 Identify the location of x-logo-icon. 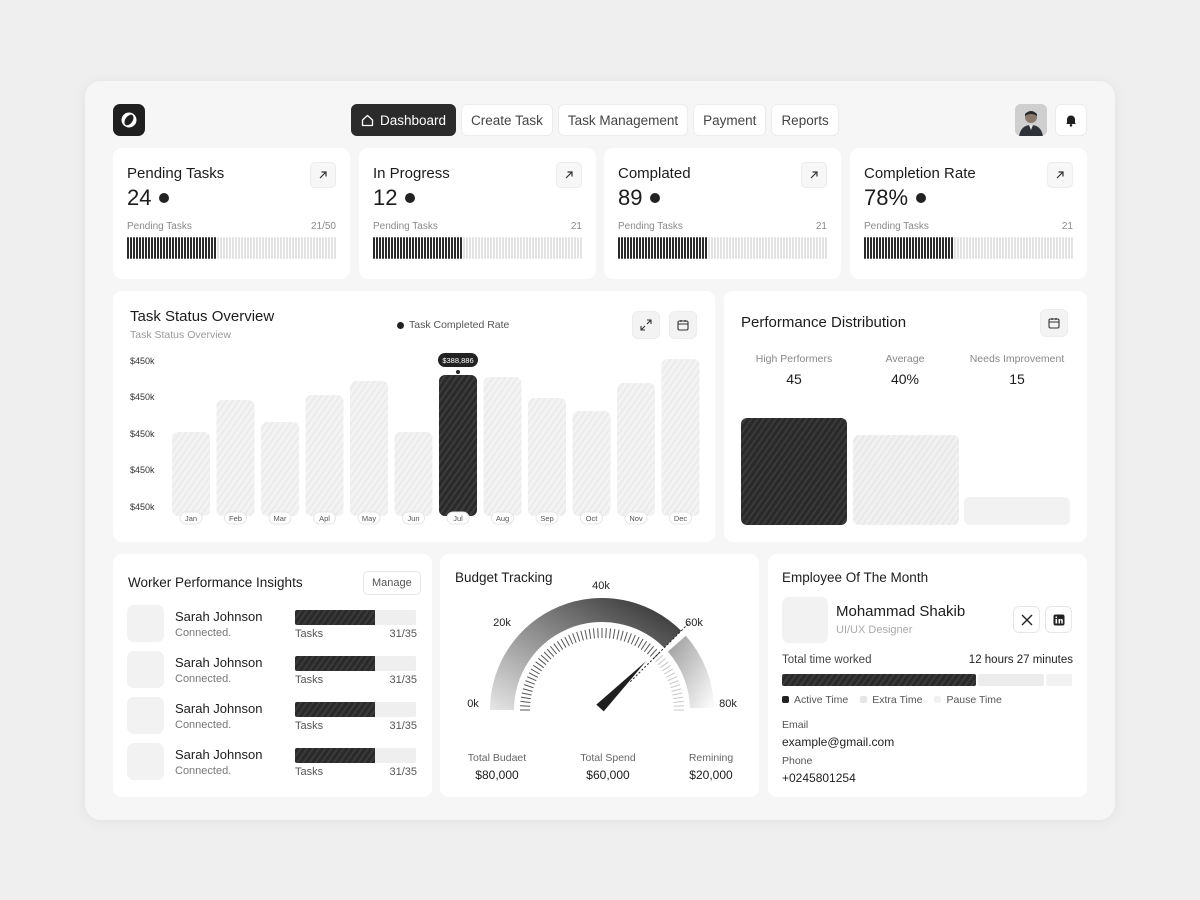
(1026, 619).